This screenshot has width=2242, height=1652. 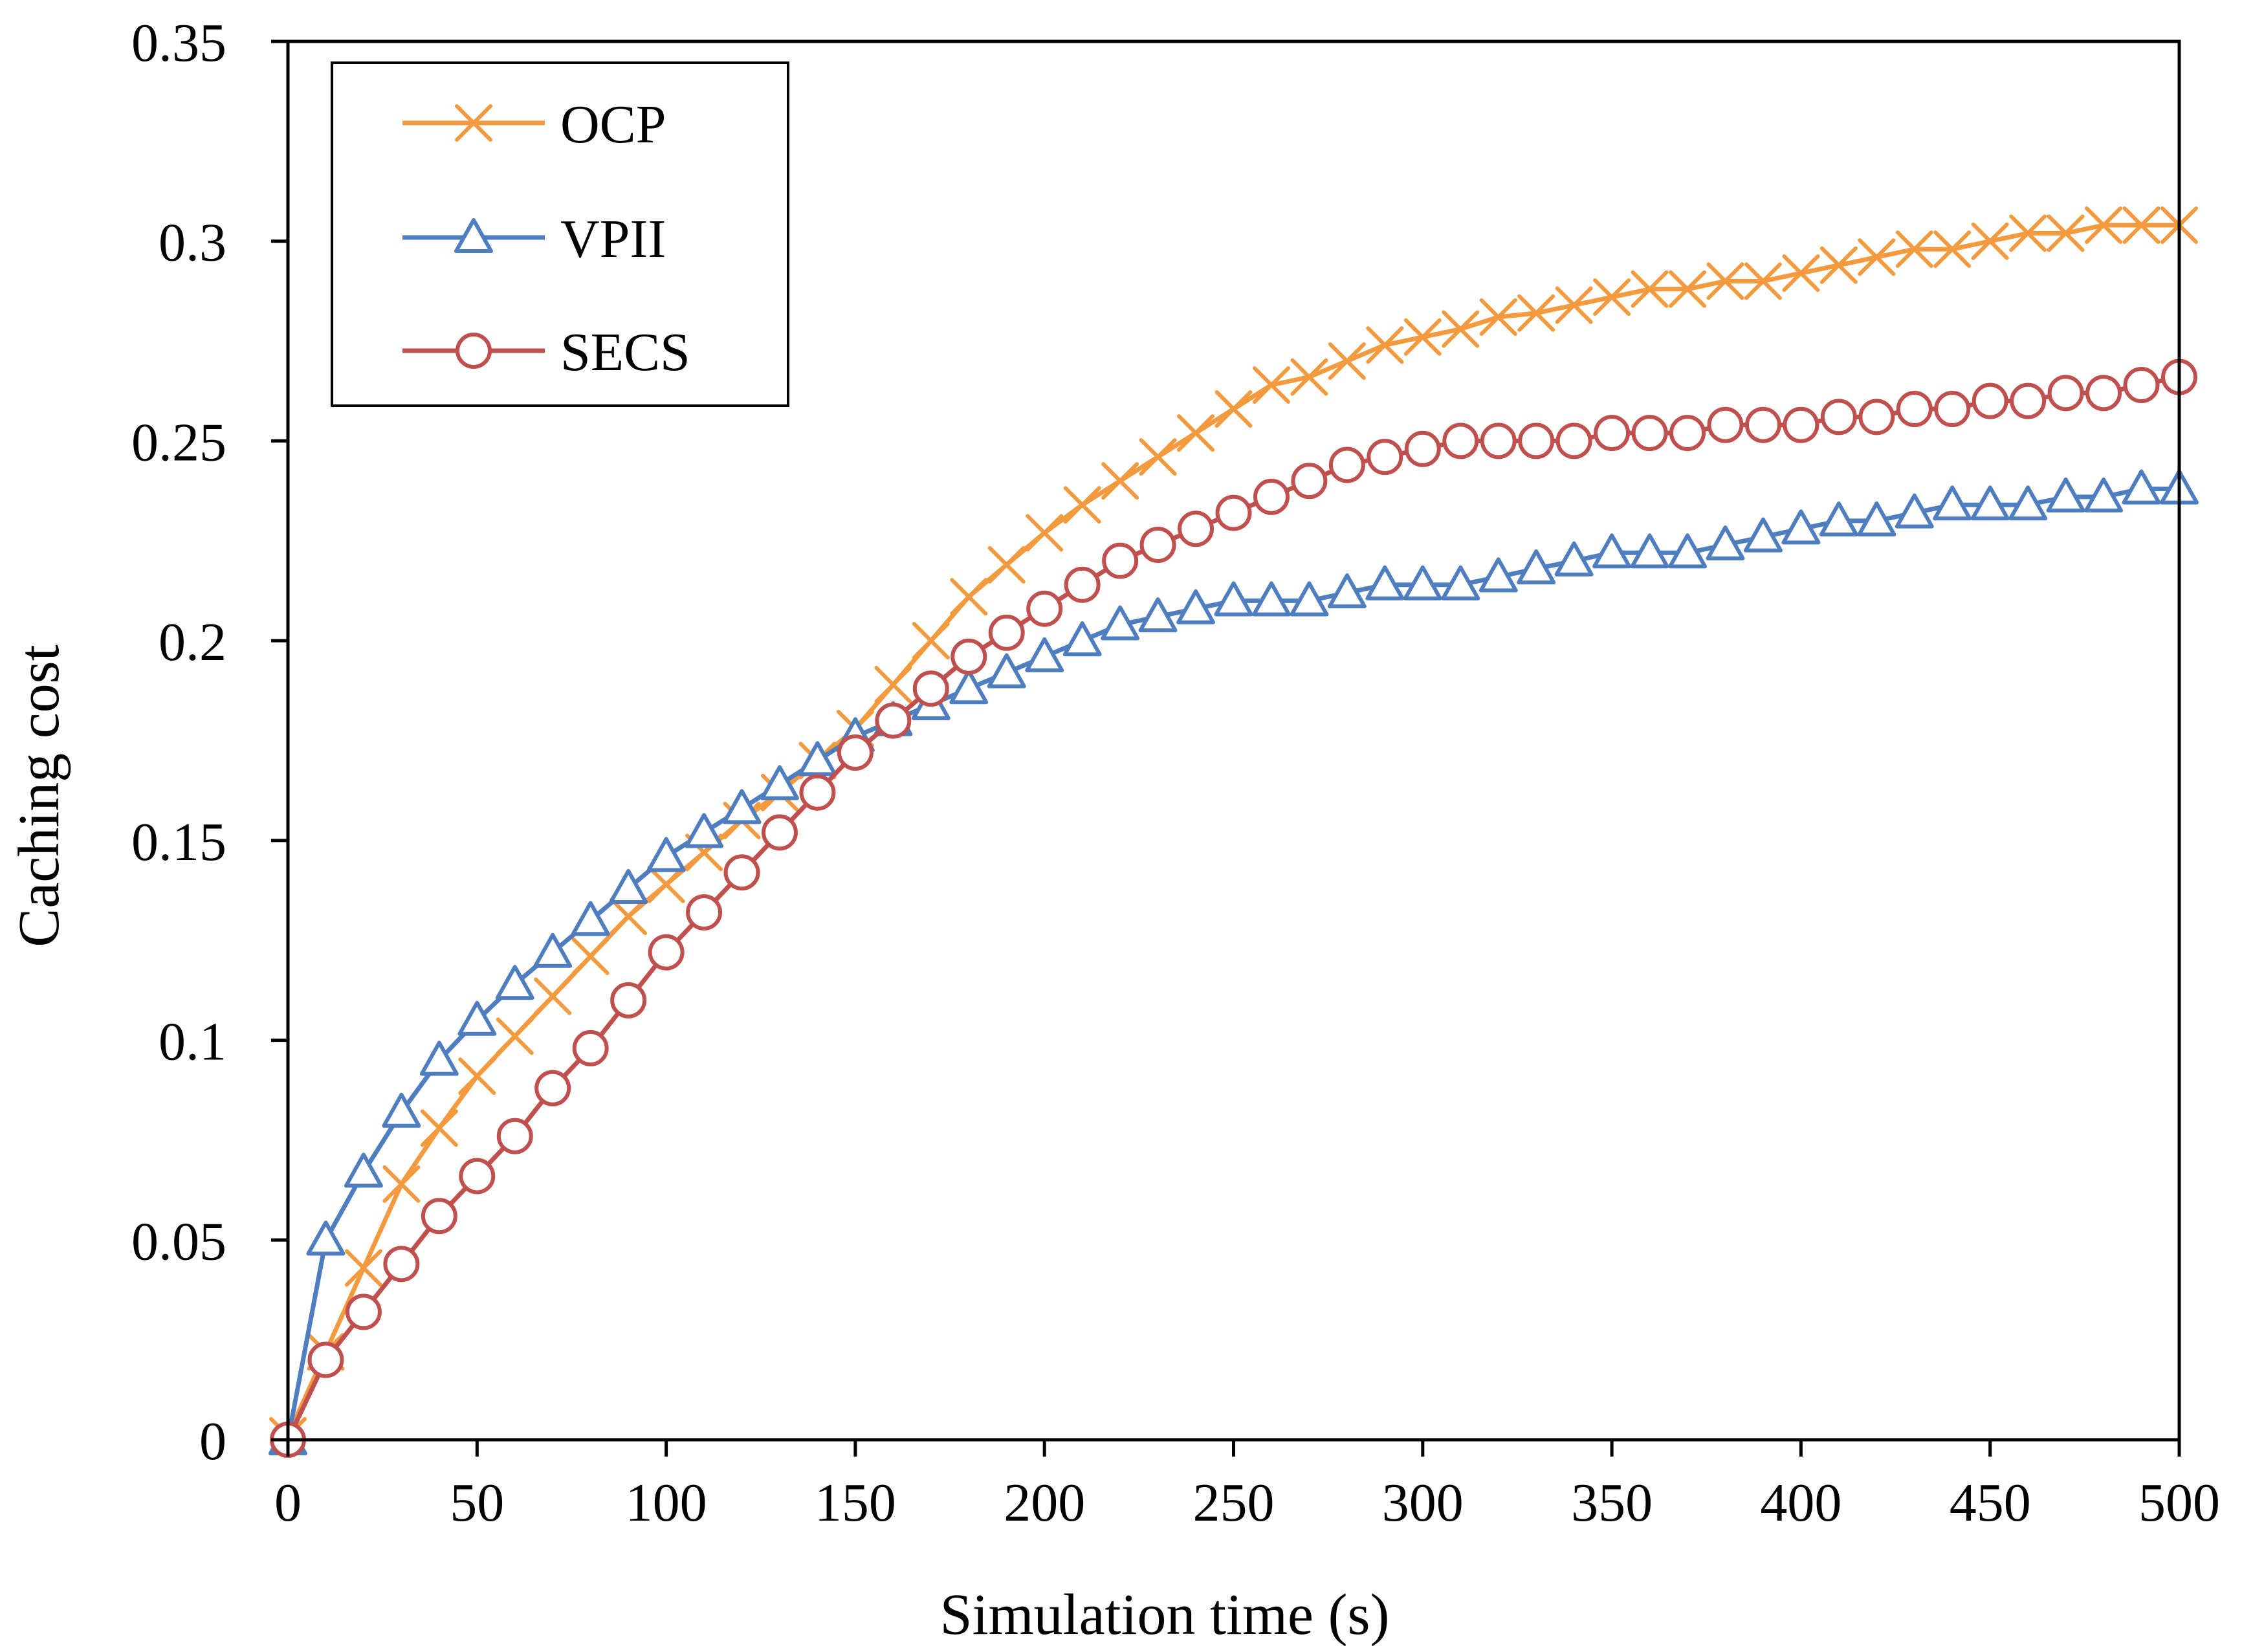 What do you see at coordinates (613, 125) in the screenshot?
I see `legend-label-ocp: OCP` at bounding box center [613, 125].